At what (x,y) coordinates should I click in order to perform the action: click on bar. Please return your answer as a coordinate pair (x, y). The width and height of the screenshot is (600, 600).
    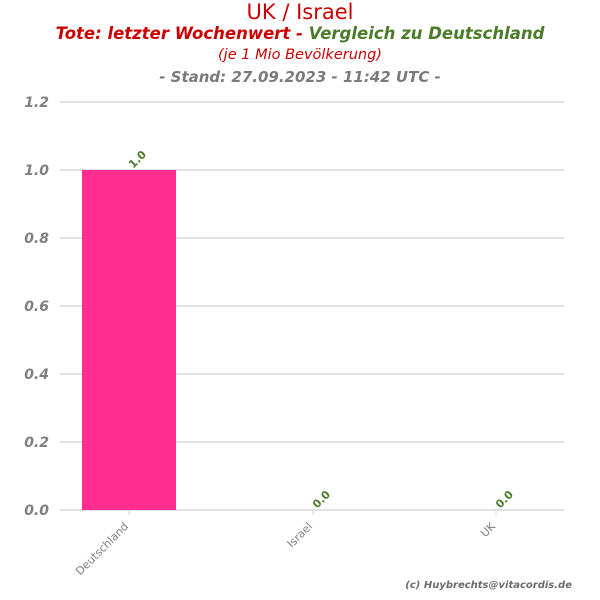
    Looking at the image, I should click on (129, 340).